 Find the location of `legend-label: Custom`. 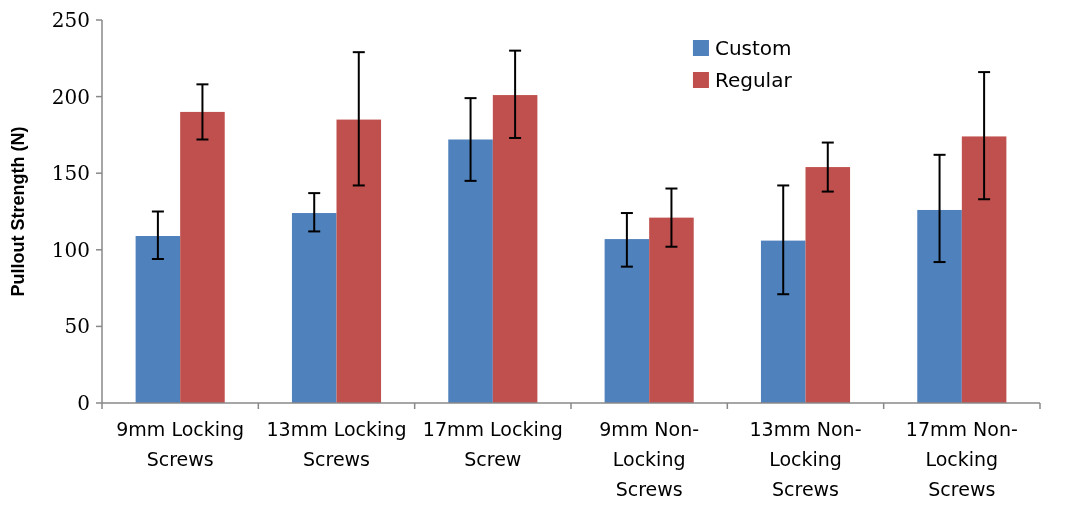

legend-label: Custom is located at coordinates (753, 48).